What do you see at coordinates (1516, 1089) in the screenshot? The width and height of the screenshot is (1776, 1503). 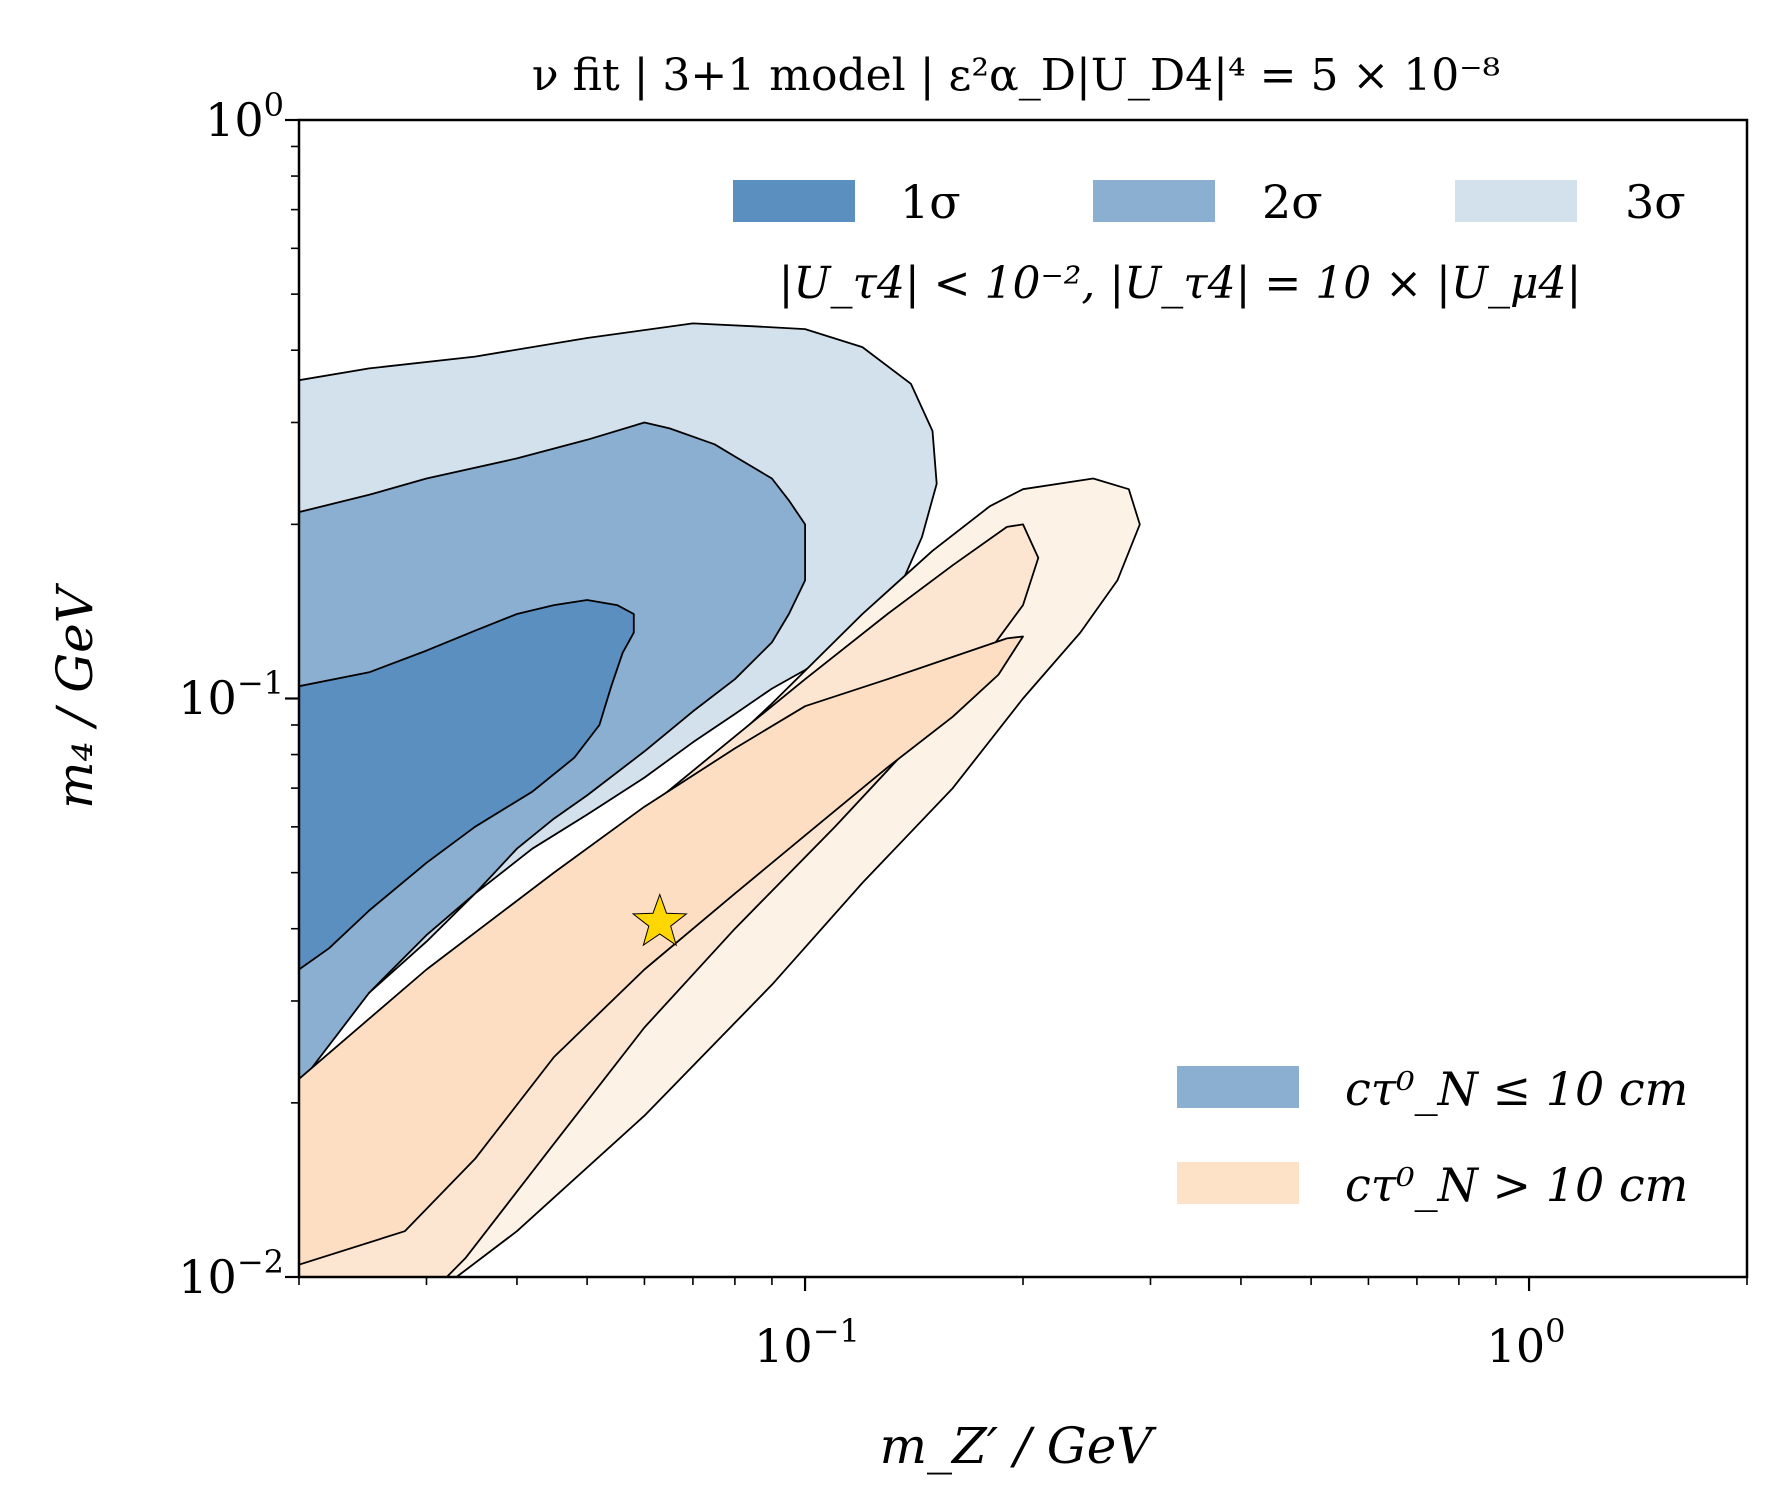 I see `legend-label-short-lifetime: cτ⁰_N ≤ 10 cm` at bounding box center [1516, 1089].